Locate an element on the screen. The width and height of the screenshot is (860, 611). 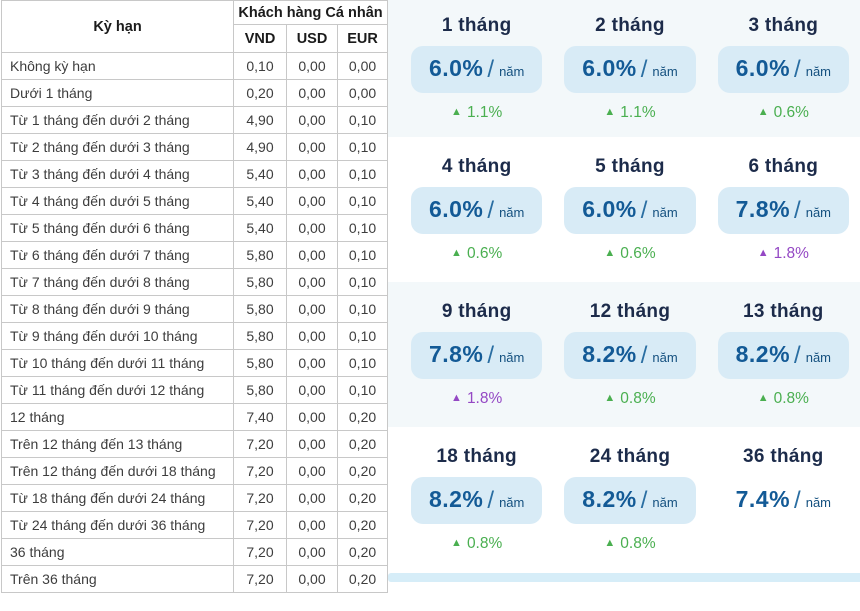
rate-card: 18 tháng 8.2% / năm ▲ 0.8% is located at coordinates (476, 499).